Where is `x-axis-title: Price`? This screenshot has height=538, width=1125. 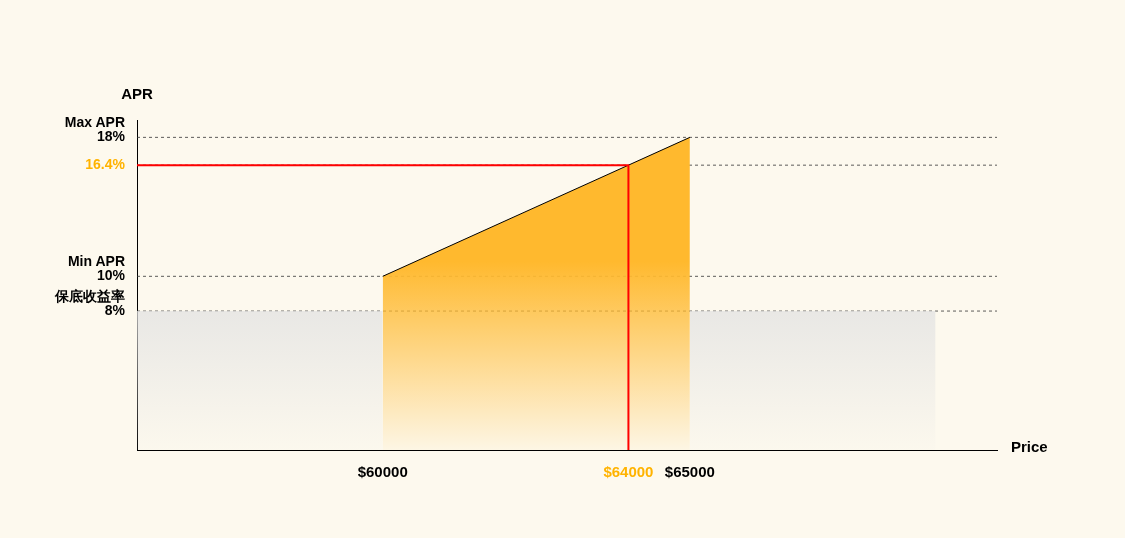
x-axis-title: Price is located at coordinates (1029, 447).